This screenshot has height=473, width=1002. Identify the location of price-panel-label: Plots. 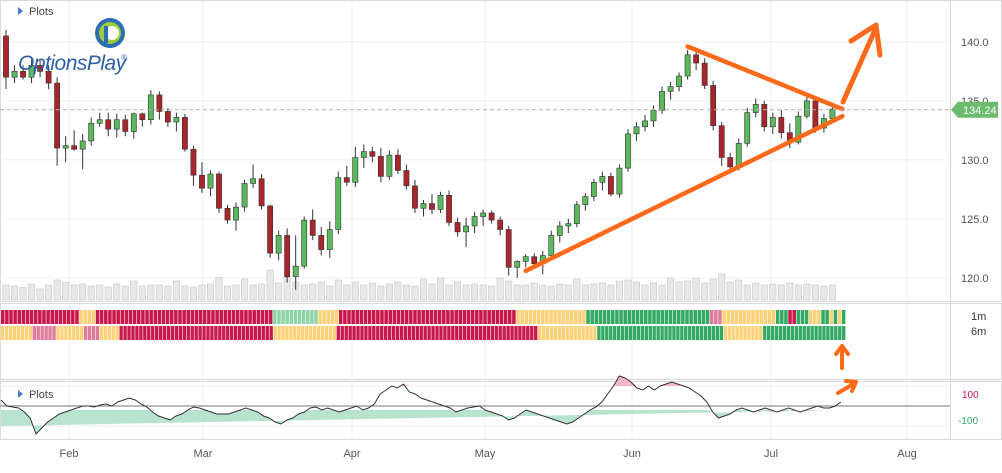
(41, 12).